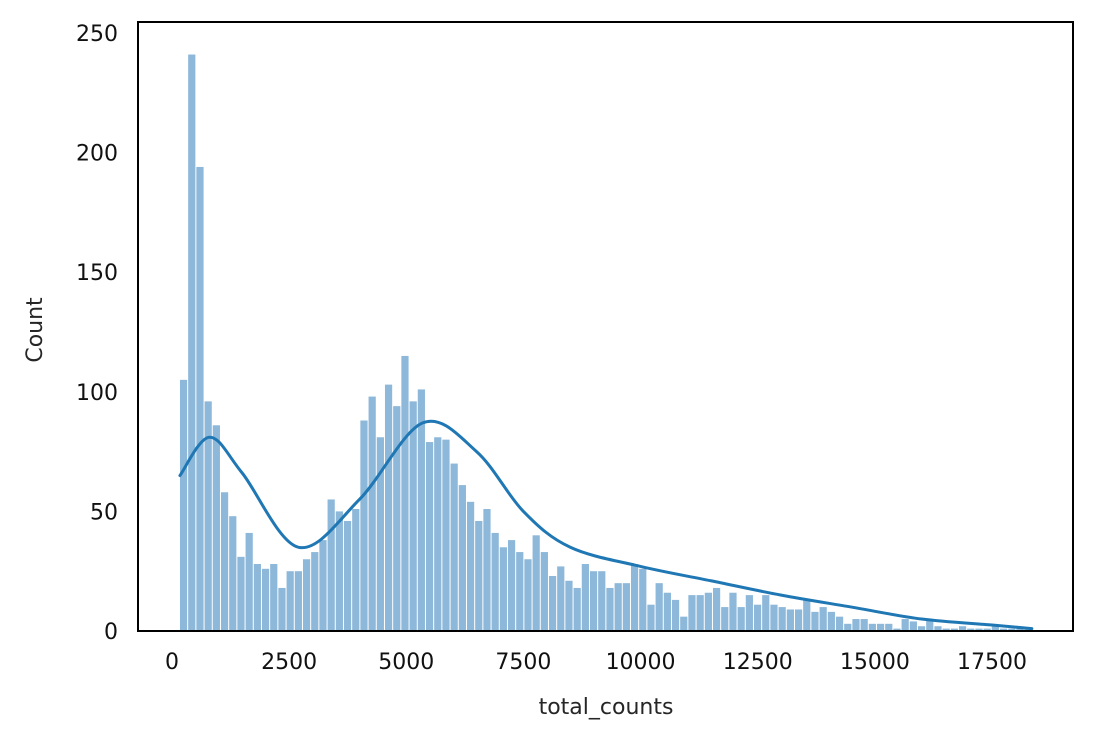 The image size is (1093, 741). I want to click on x-tick-label: 15000, so click(875, 662).